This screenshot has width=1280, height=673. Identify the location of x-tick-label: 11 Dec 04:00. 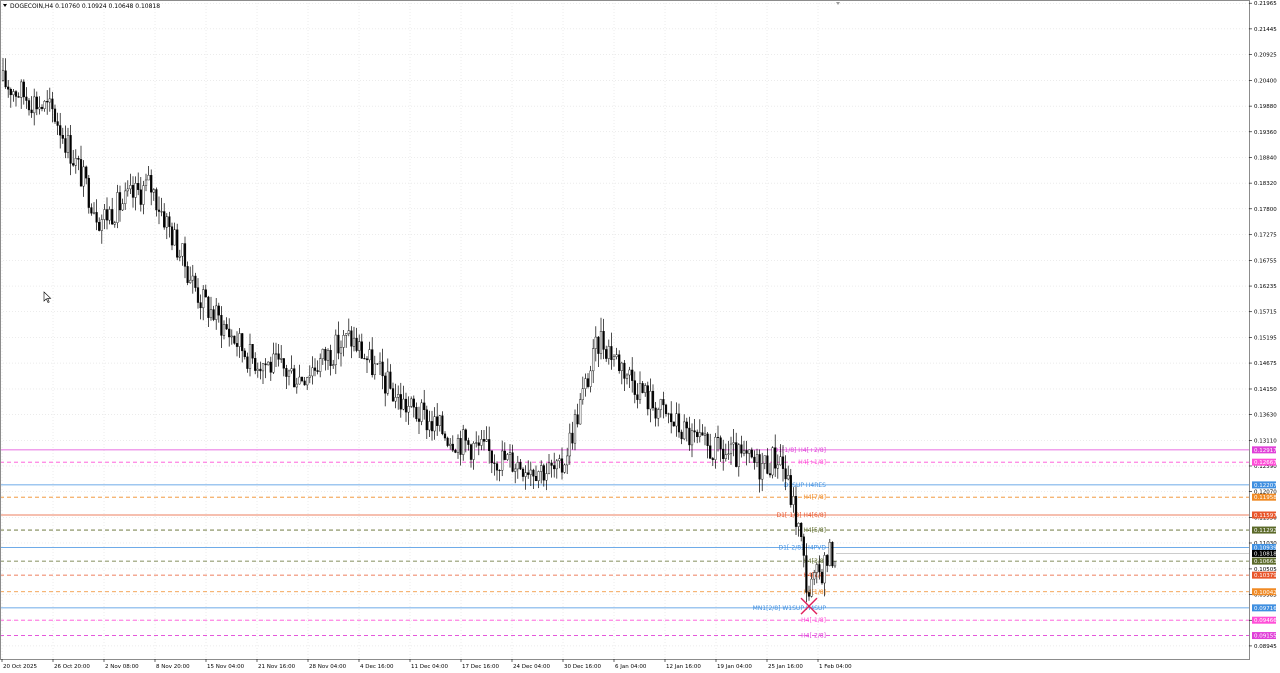
(429, 667).